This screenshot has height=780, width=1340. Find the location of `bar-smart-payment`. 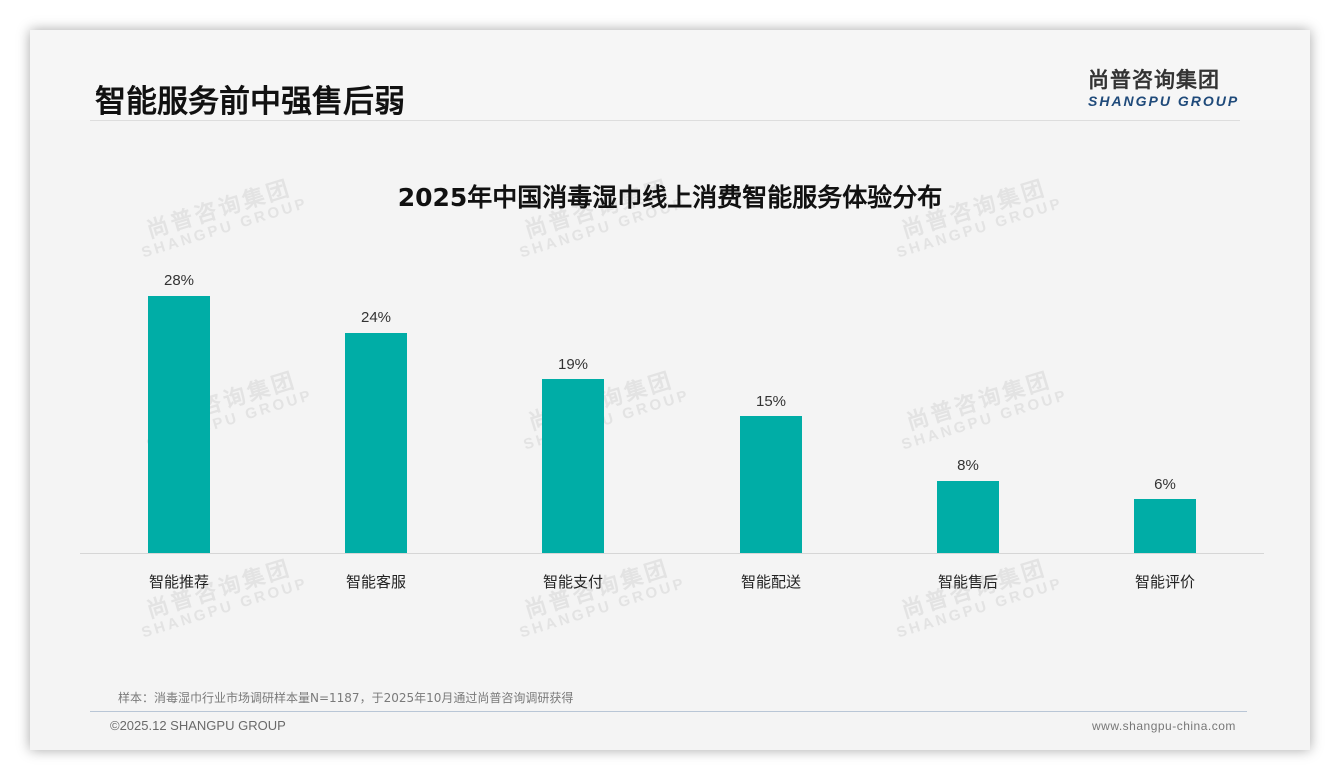

bar-smart-payment is located at coordinates (573, 466).